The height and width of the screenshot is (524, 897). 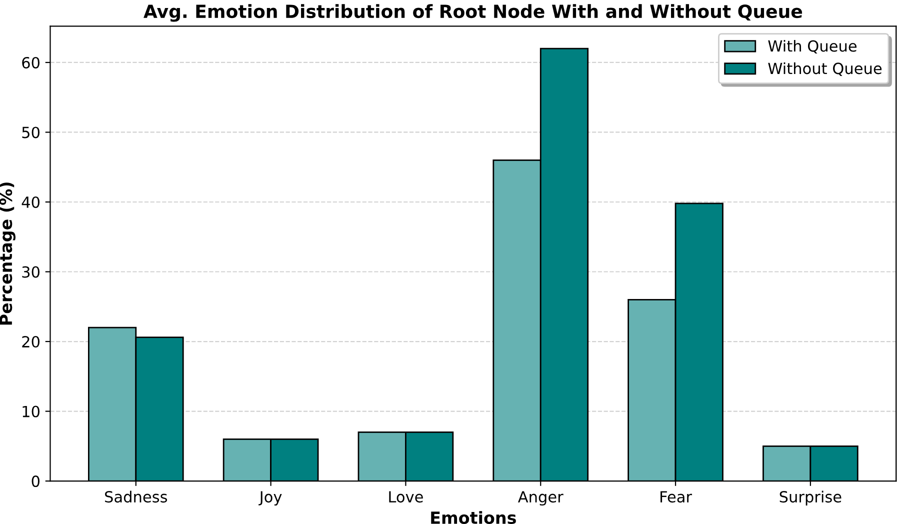 What do you see at coordinates (812, 47) in the screenshot?
I see `legend-label: With Queue` at bounding box center [812, 47].